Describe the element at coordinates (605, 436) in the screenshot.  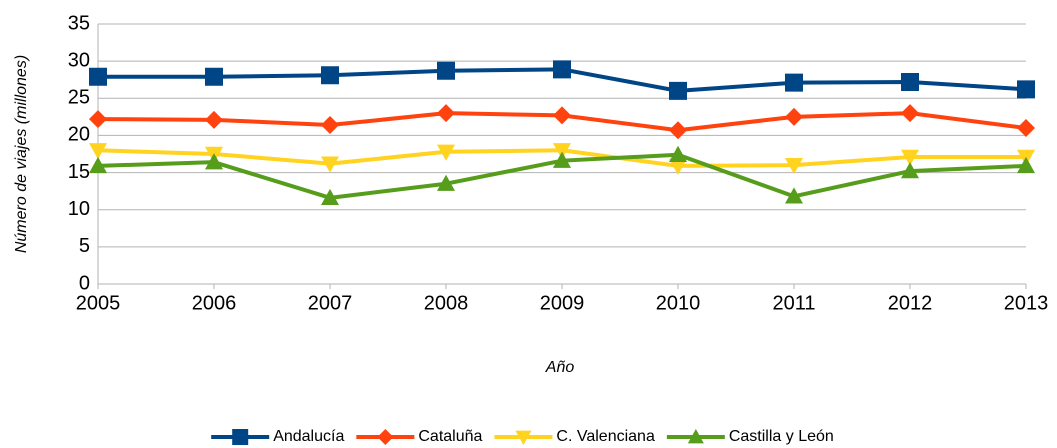
I see `legend-label: C. Valenciana` at that location.